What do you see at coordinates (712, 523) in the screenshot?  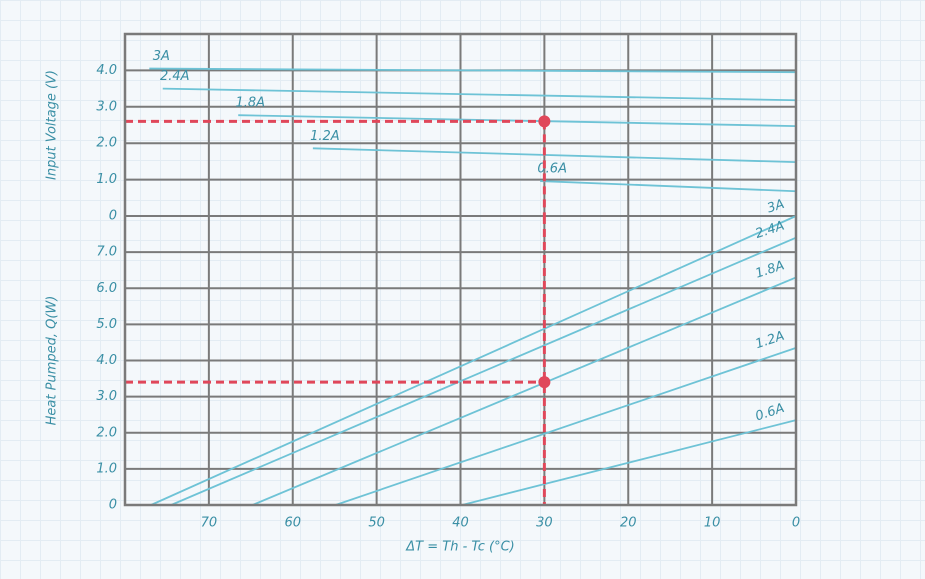 I see `x-tick-label: 10` at bounding box center [712, 523].